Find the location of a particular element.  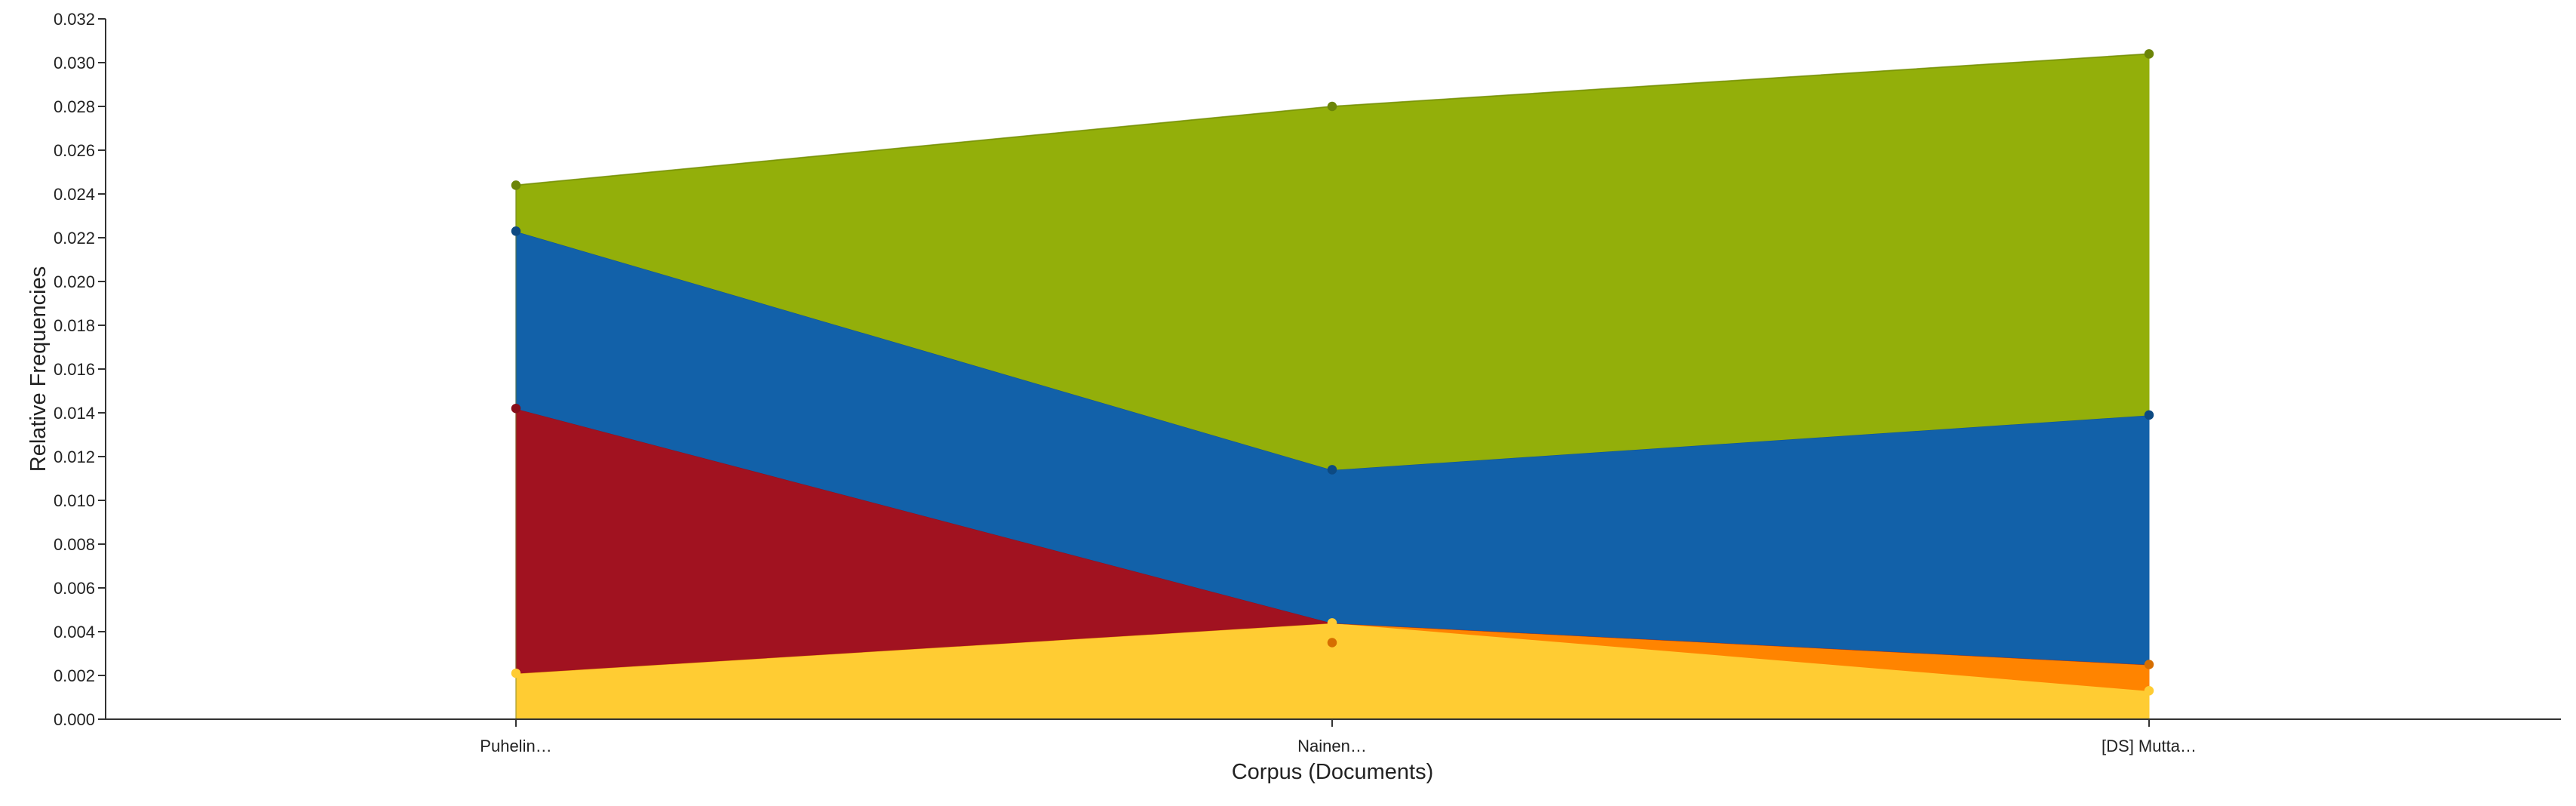

y-tick-label: 0.030 is located at coordinates (74, 63).